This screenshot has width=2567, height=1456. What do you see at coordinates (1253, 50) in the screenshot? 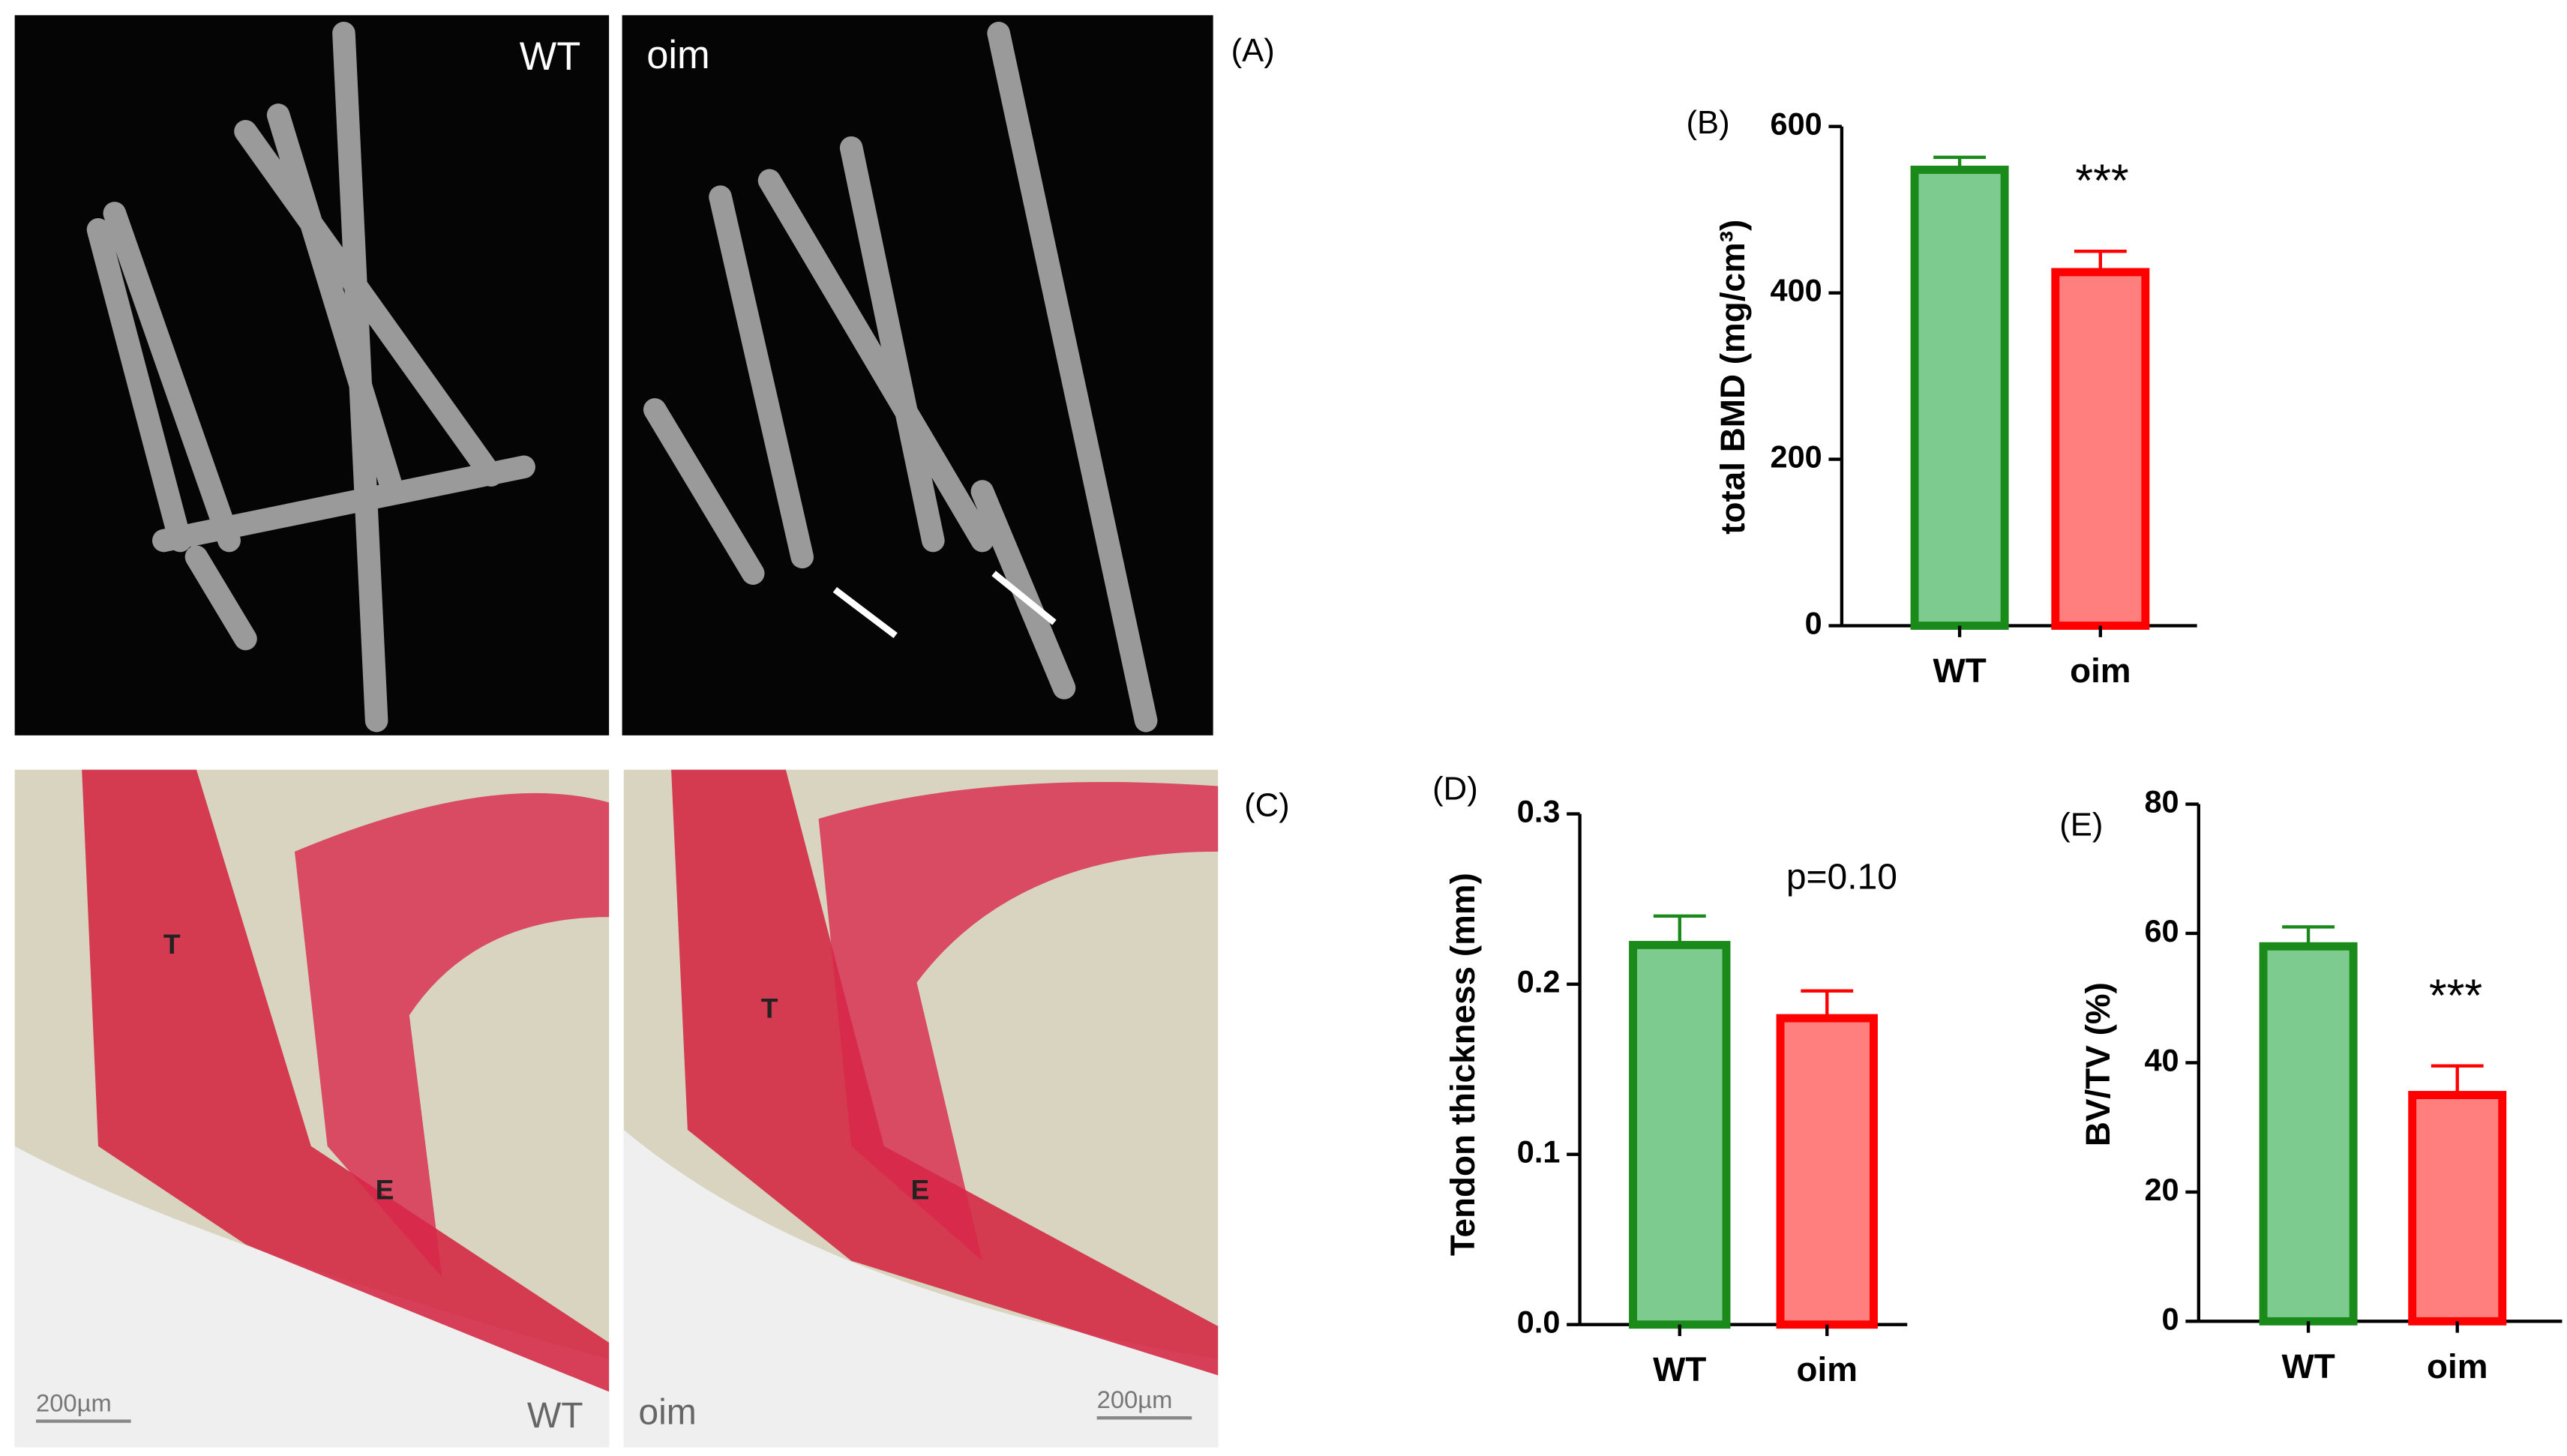
I see `panel-label: (A)` at bounding box center [1253, 50].